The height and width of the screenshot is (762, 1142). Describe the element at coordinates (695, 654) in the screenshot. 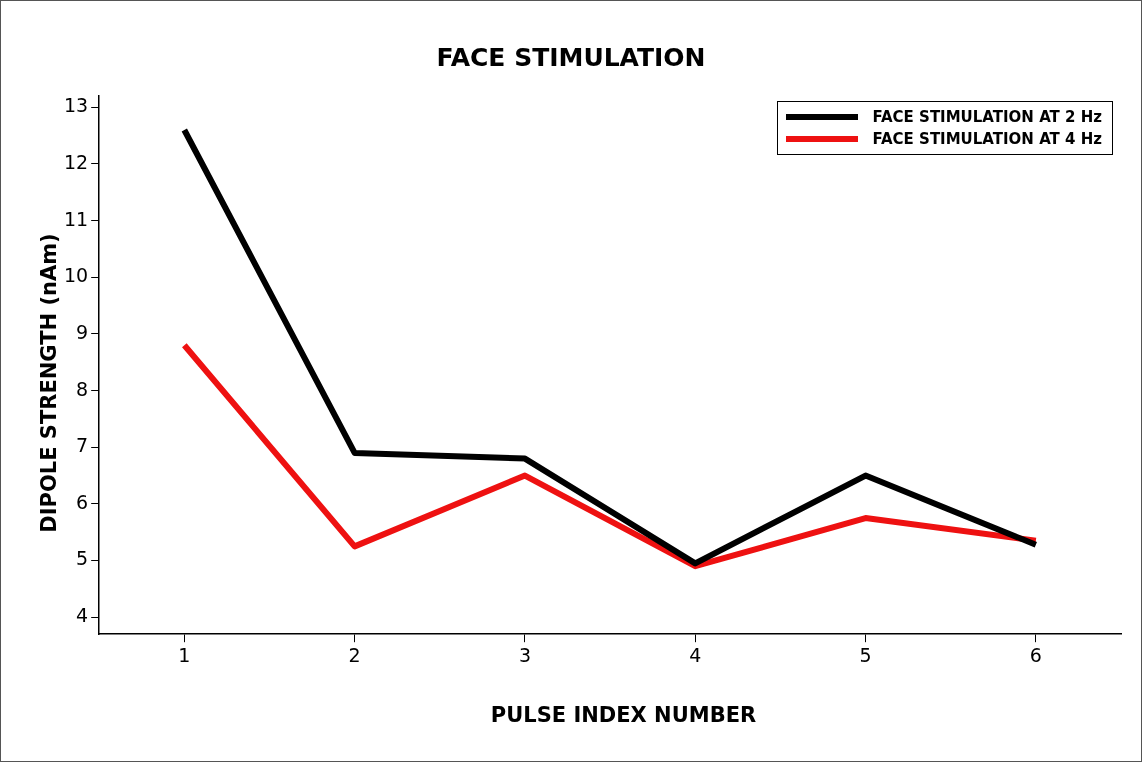

I see `x-tick-label: 4` at that location.